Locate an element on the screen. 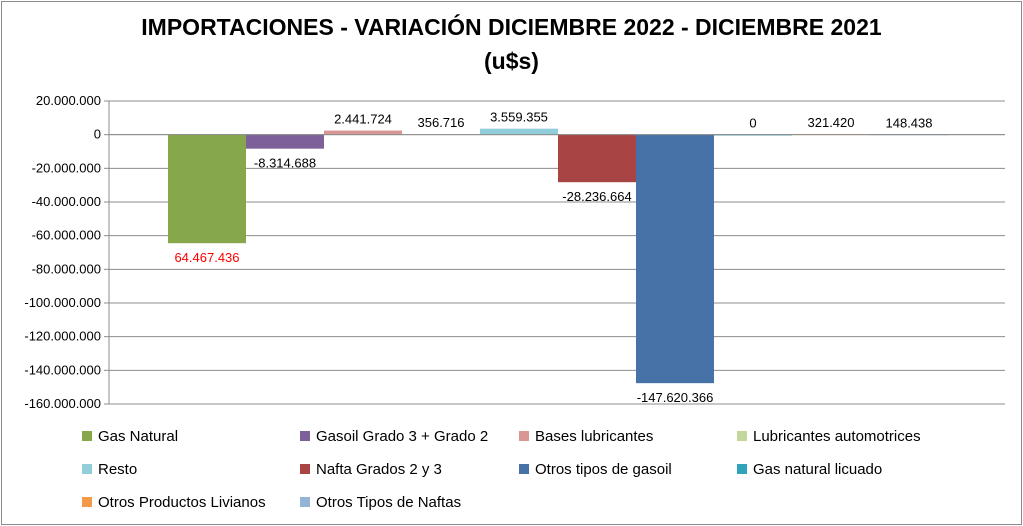 The height and width of the screenshot is (526, 1023). legend-label-1: Gas Natural is located at coordinates (138, 436).